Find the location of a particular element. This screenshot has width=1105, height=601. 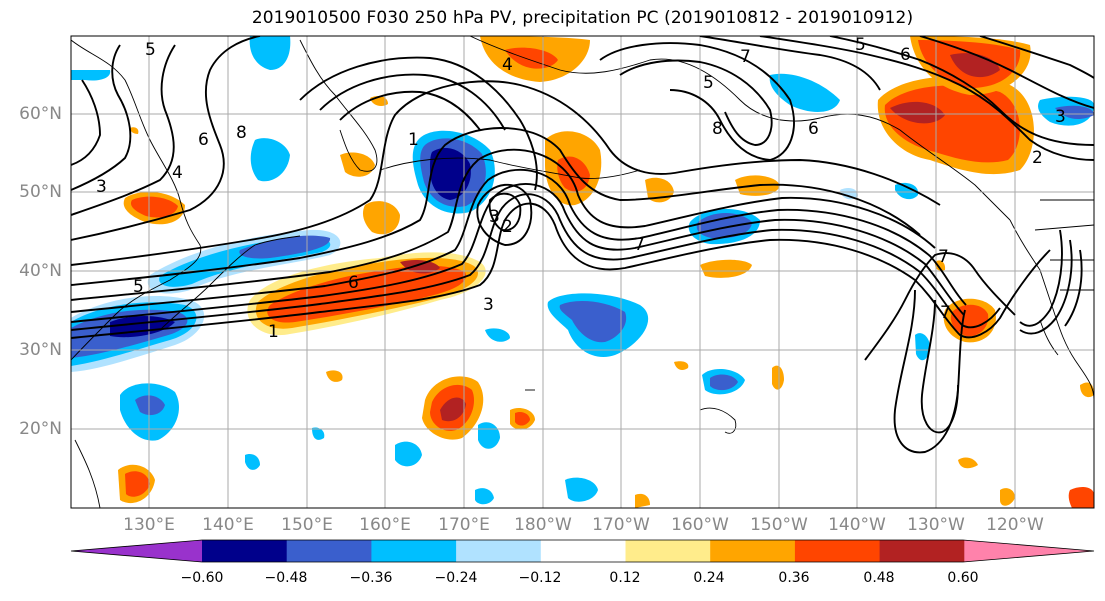

colorbar is located at coordinates (582, 551).